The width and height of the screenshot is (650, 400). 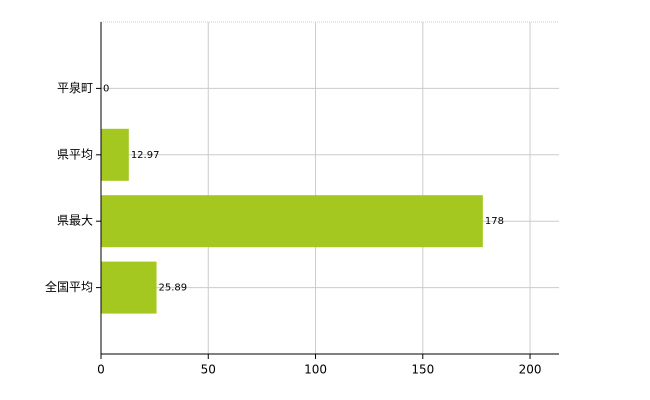 I want to click on value-label: 178, so click(x=494, y=221).